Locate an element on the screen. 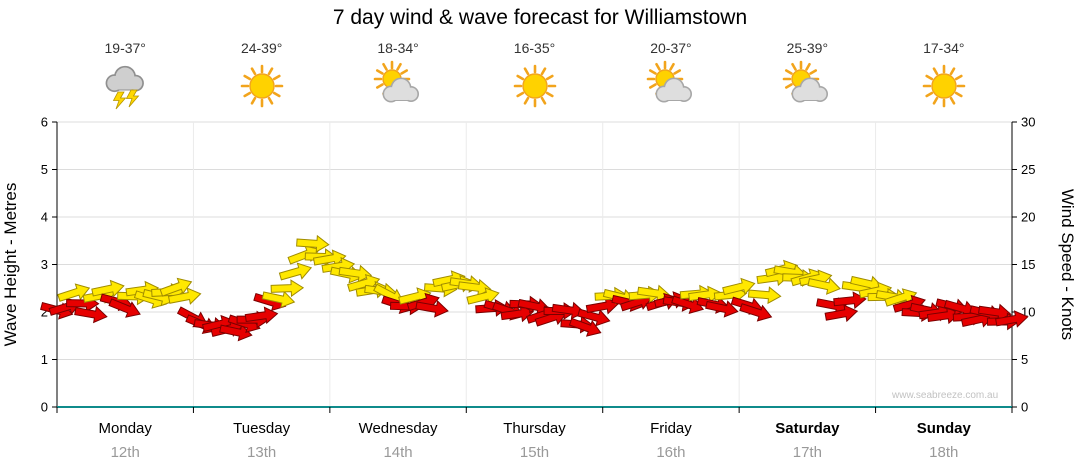 This screenshot has height=475, width=1080. day-footer-tuesday: Tuesday 13th is located at coordinates (262, 440).